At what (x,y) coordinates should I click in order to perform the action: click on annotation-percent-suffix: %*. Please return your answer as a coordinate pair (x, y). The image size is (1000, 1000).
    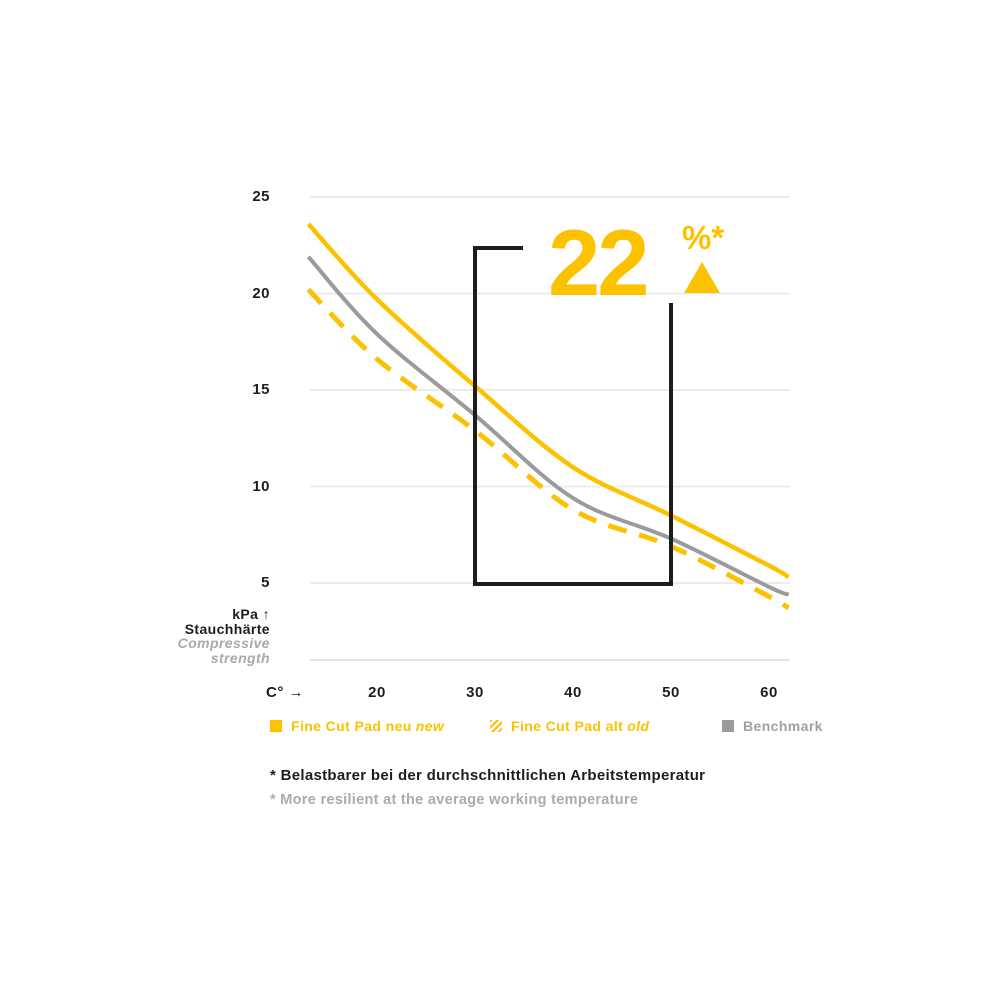
    Looking at the image, I should click on (703, 237).